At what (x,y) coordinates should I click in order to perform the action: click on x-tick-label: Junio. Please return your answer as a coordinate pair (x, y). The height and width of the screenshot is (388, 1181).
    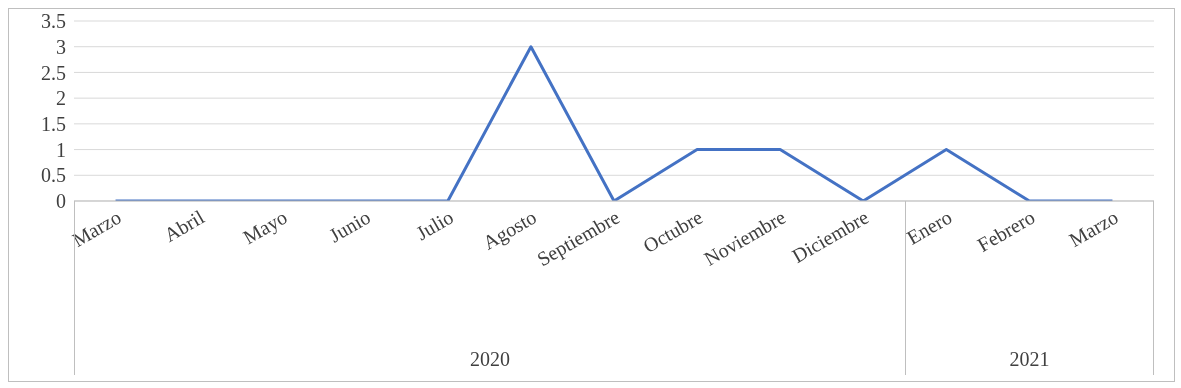
    Looking at the image, I should click on (349, 226).